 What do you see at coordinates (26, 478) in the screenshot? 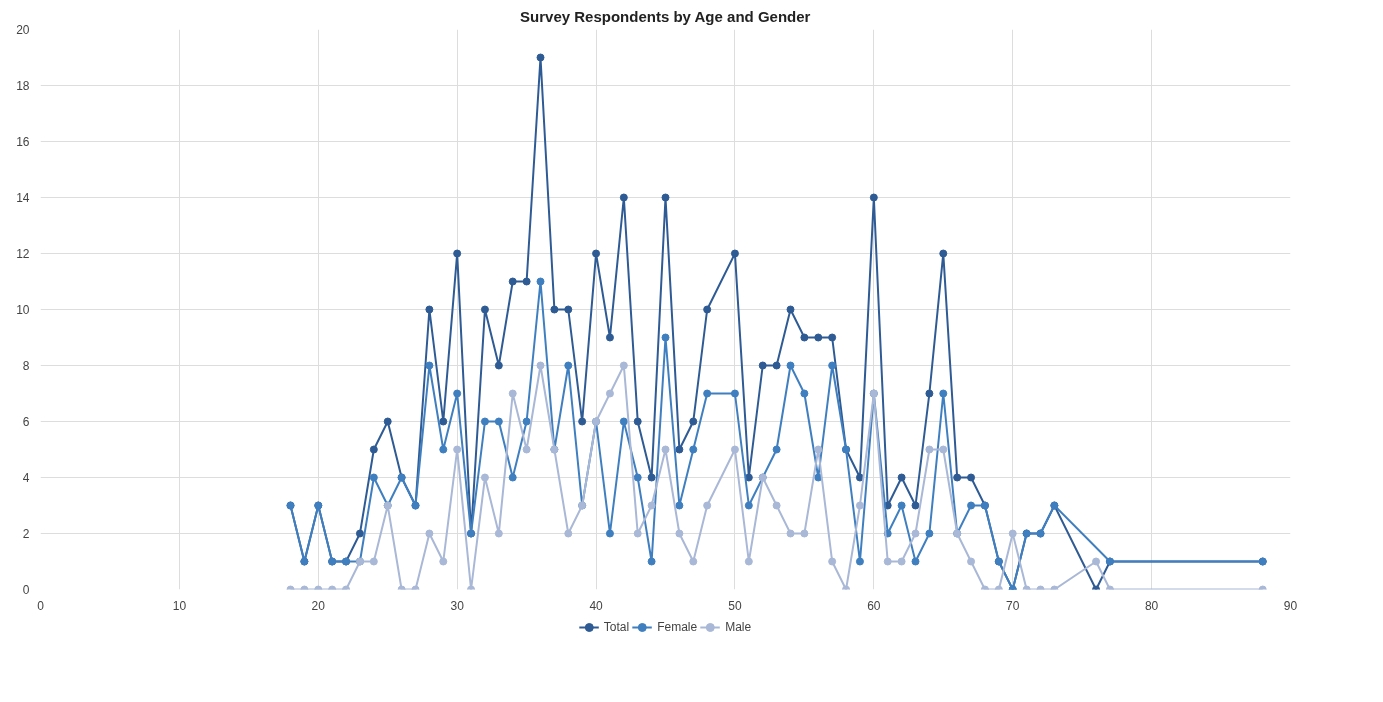
I see `y-tick-label: 4` at bounding box center [26, 478].